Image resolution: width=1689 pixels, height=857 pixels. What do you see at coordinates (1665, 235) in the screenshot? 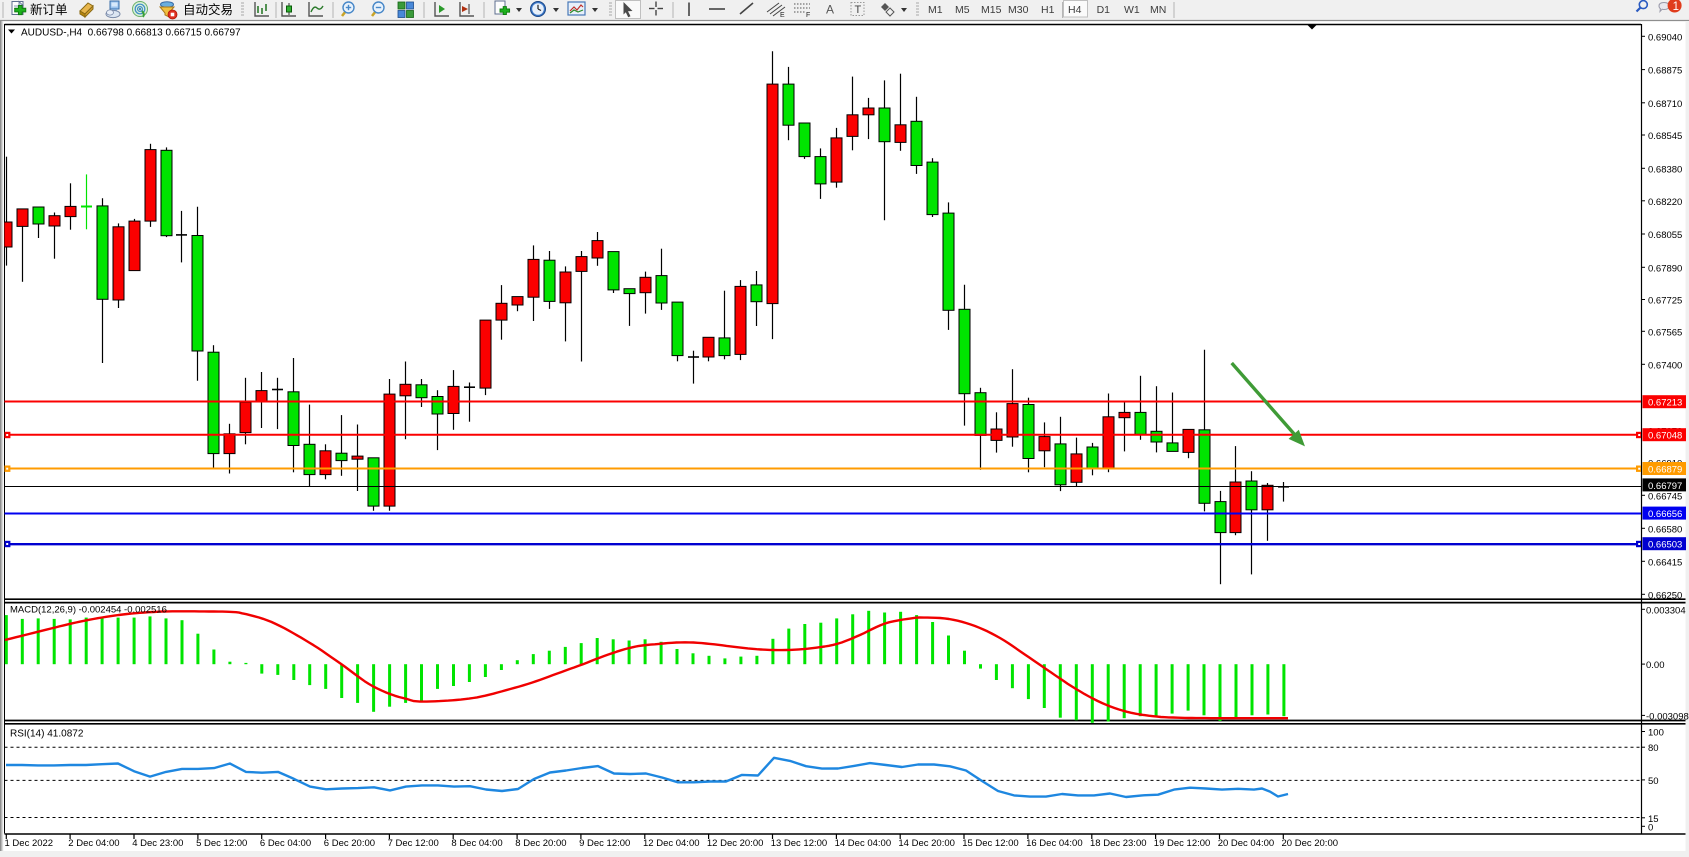
I see `svg-text: 0.68055` at bounding box center [1665, 235].